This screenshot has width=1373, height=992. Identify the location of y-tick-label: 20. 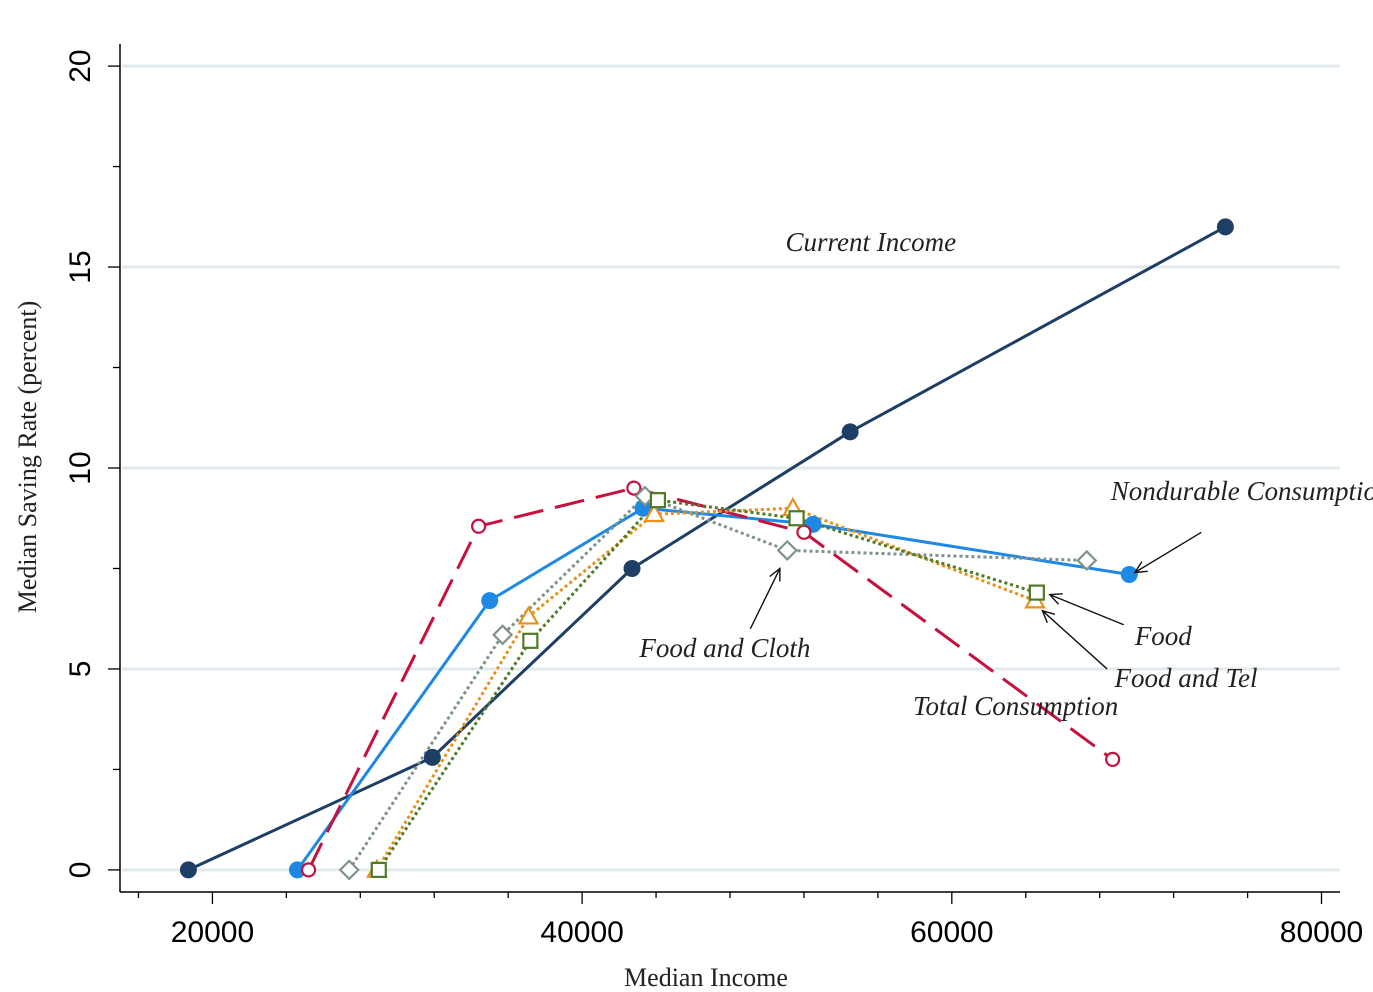
(80, 65).